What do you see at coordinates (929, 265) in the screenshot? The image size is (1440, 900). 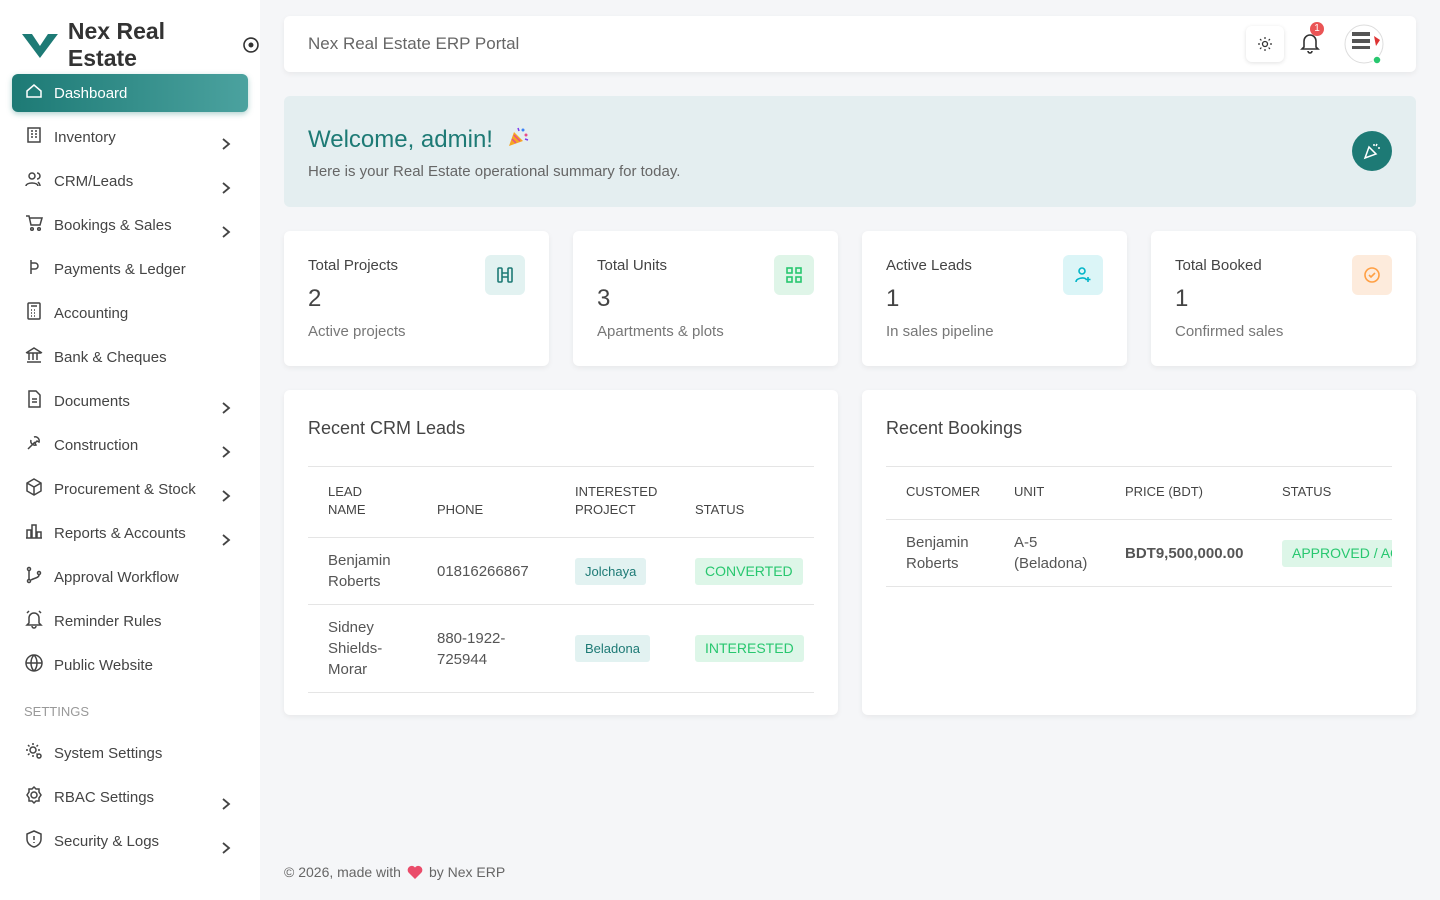 I see `stat-label: Active Leads` at bounding box center [929, 265].